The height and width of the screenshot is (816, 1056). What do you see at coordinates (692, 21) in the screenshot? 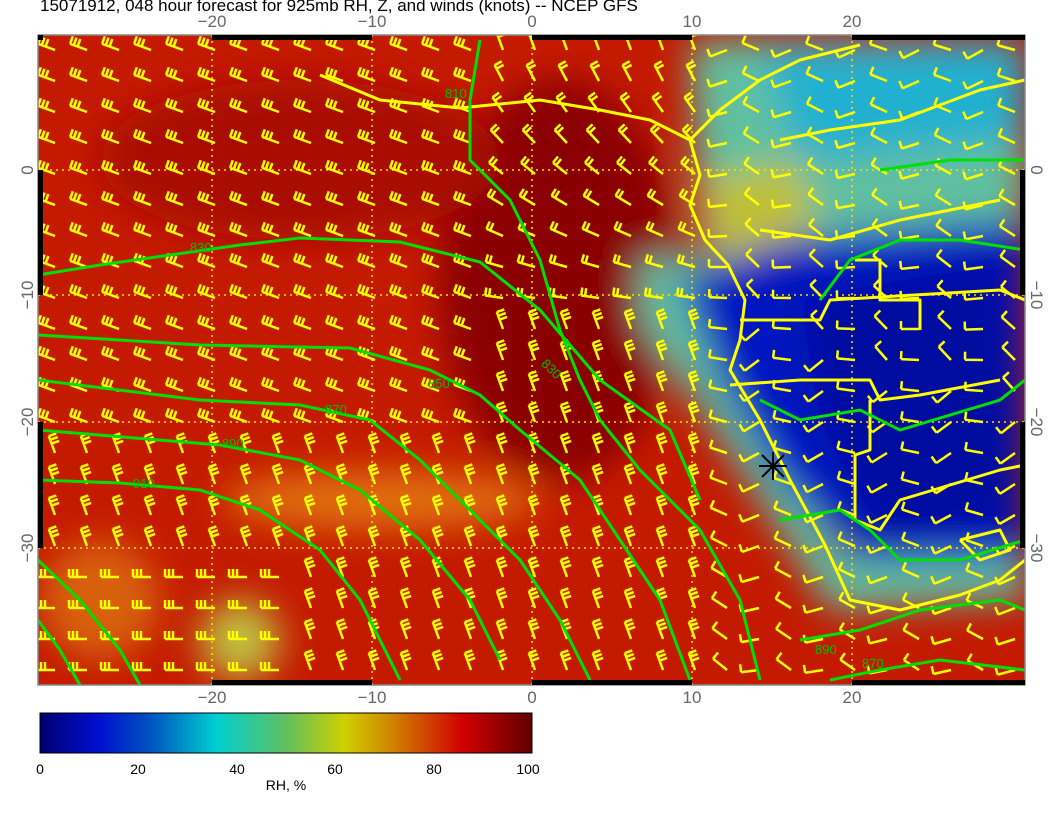
I see `lon-tick: 10` at bounding box center [692, 21].